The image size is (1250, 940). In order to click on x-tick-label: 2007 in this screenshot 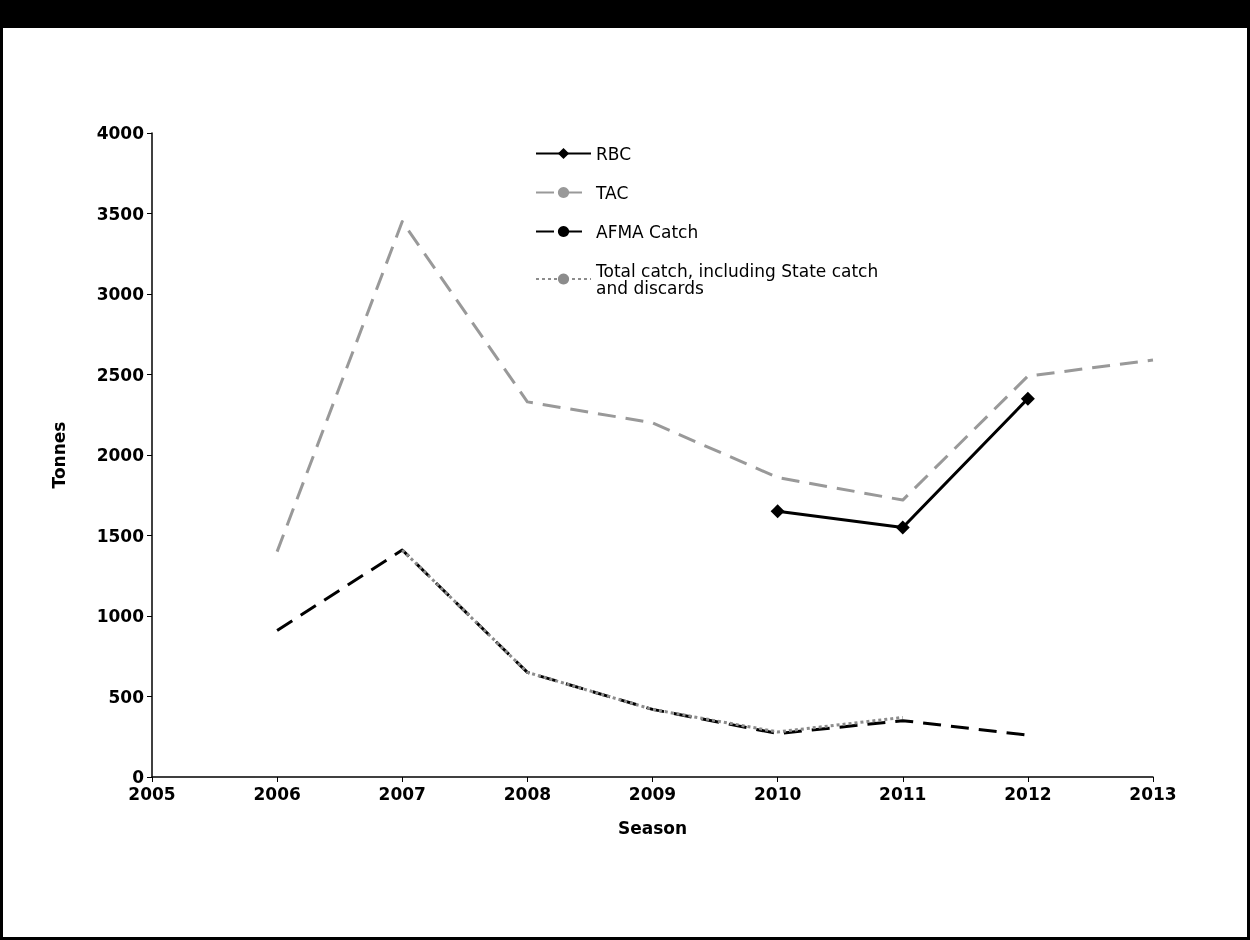, I will do `click(402, 793)`.